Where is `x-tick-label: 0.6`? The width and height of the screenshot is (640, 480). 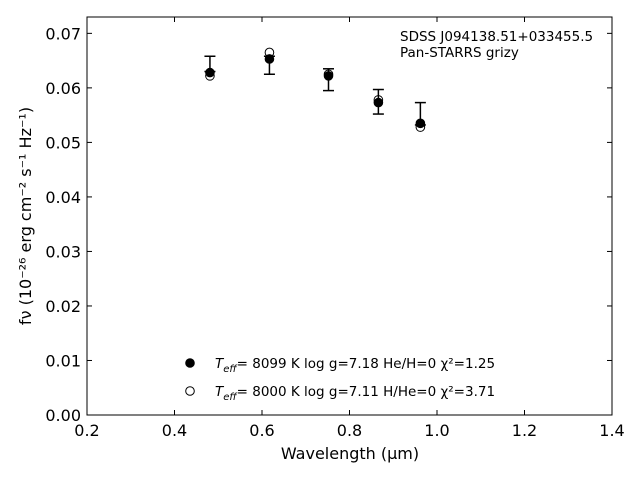 x-tick-label: 0.6 is located at coordinates (261, 430).